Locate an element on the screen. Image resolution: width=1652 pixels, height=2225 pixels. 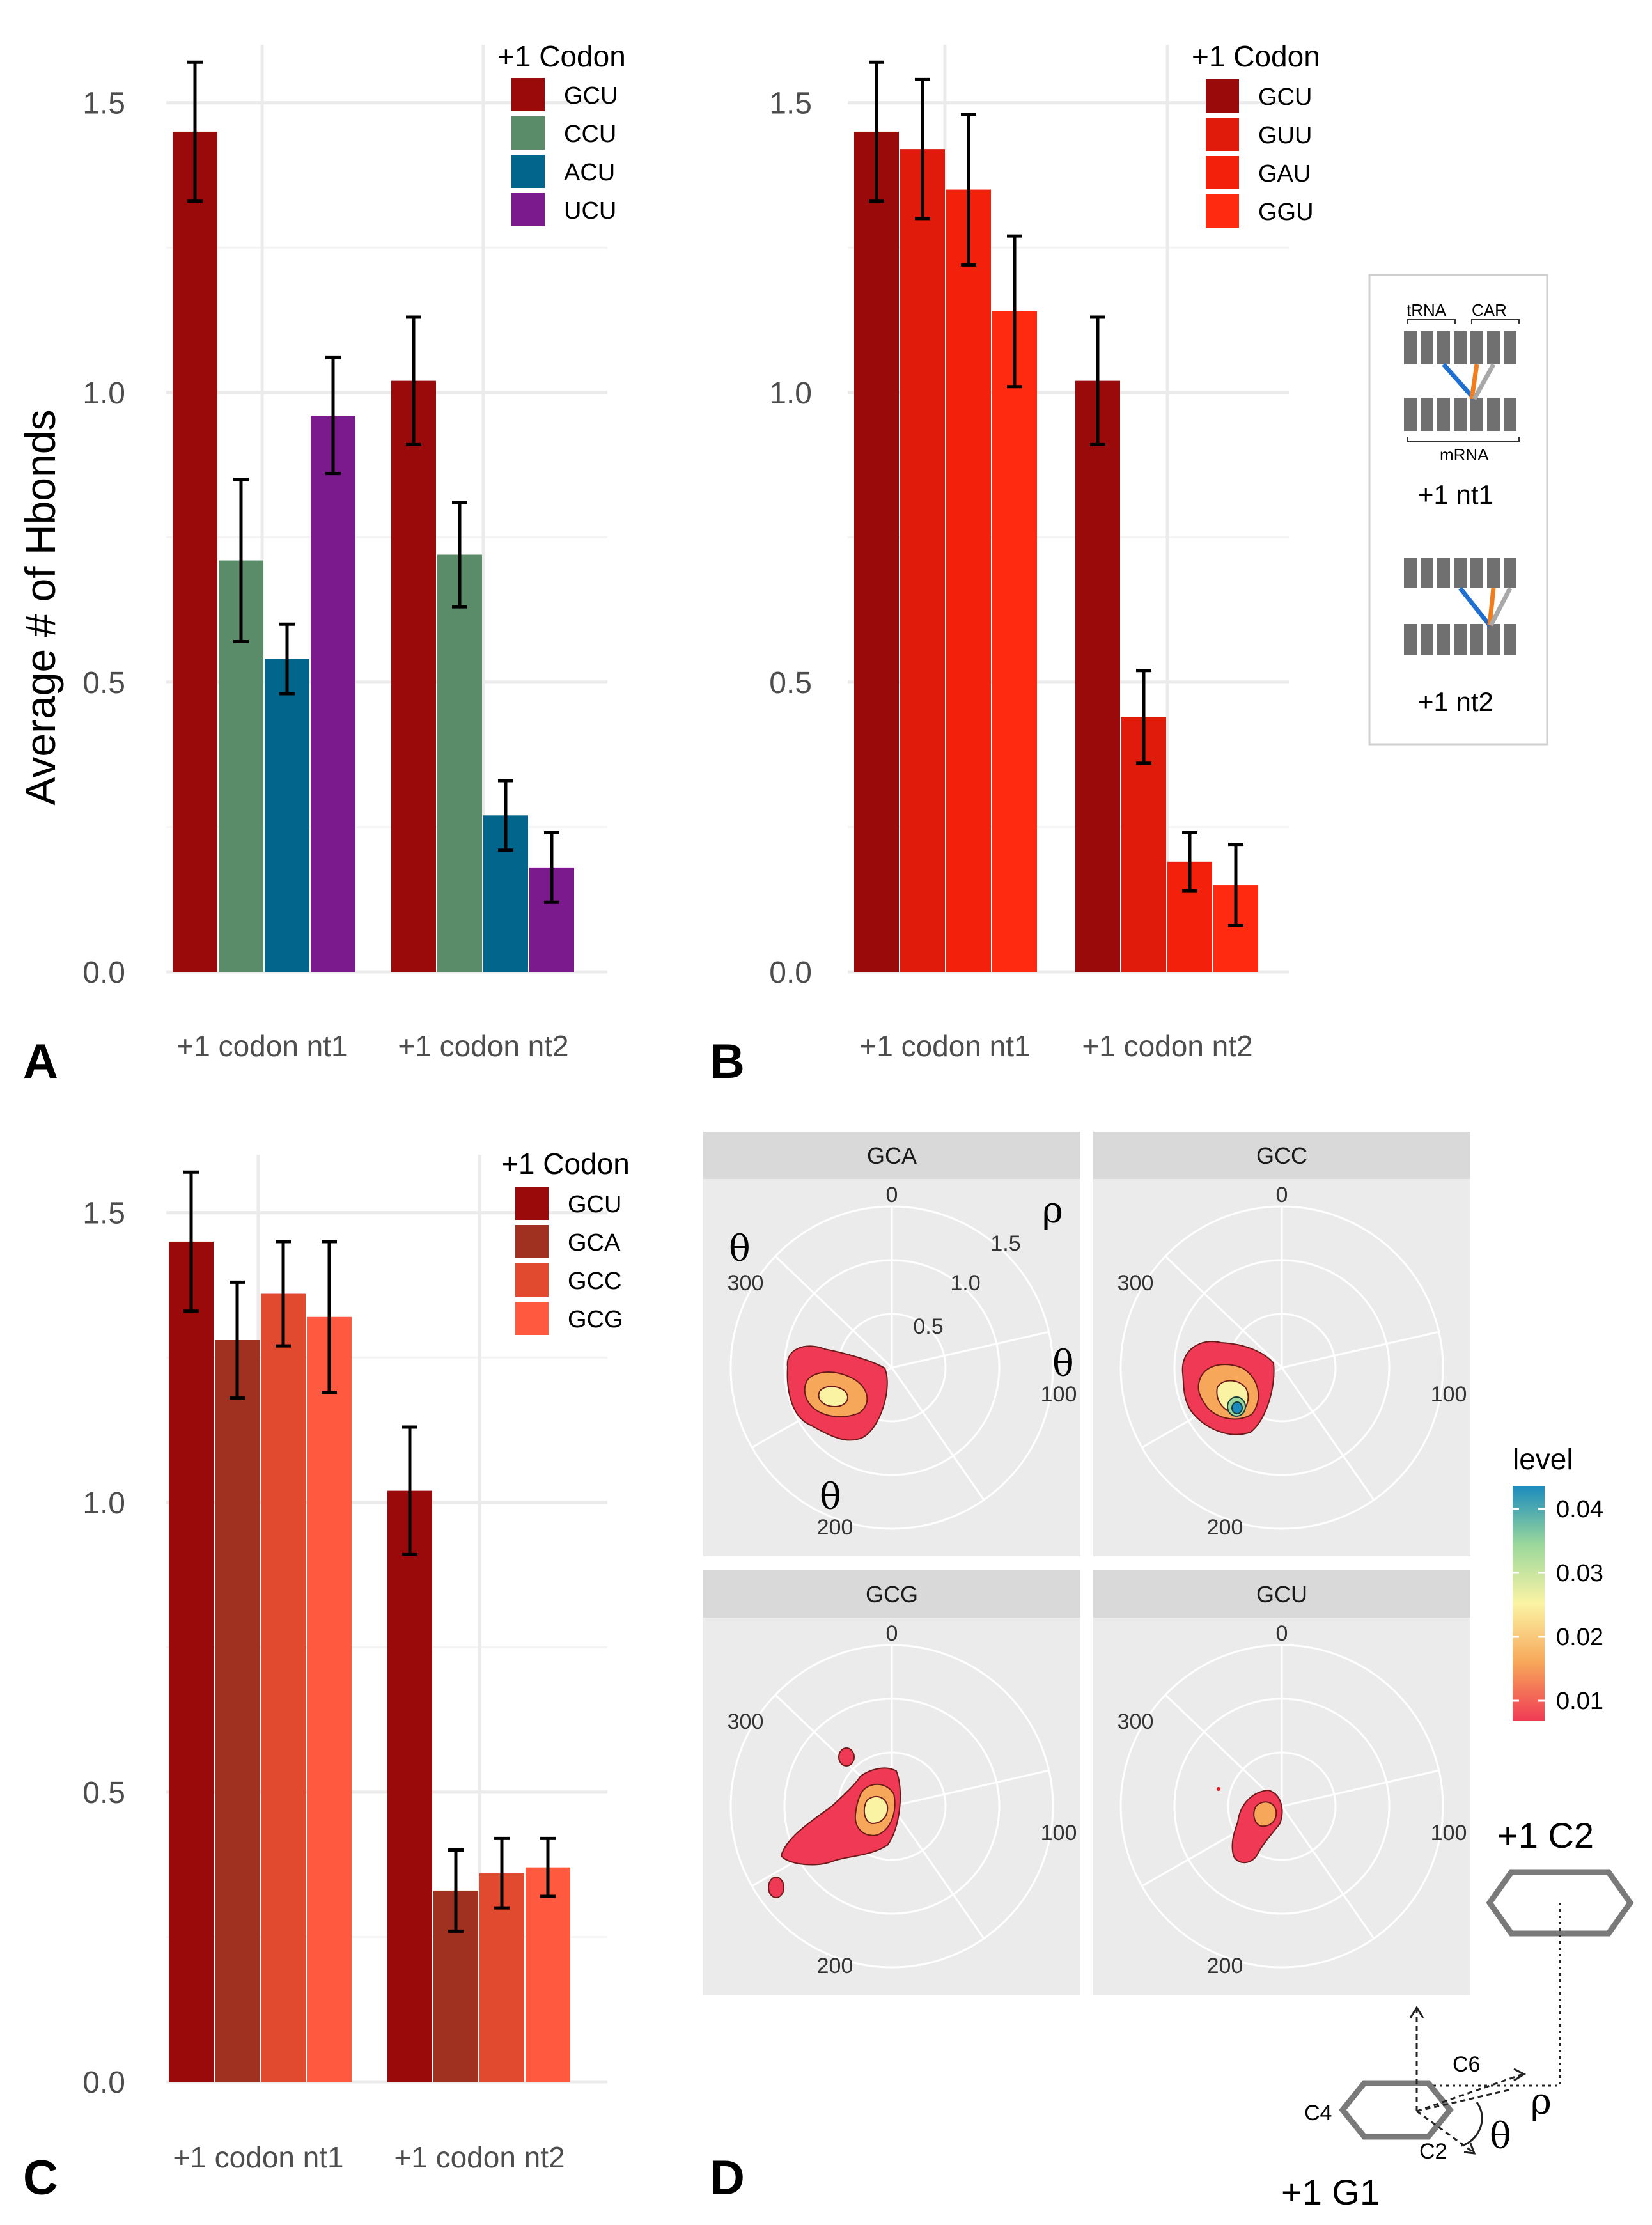
facet-gcg-density-contour is located at coordinates (834, 1822).